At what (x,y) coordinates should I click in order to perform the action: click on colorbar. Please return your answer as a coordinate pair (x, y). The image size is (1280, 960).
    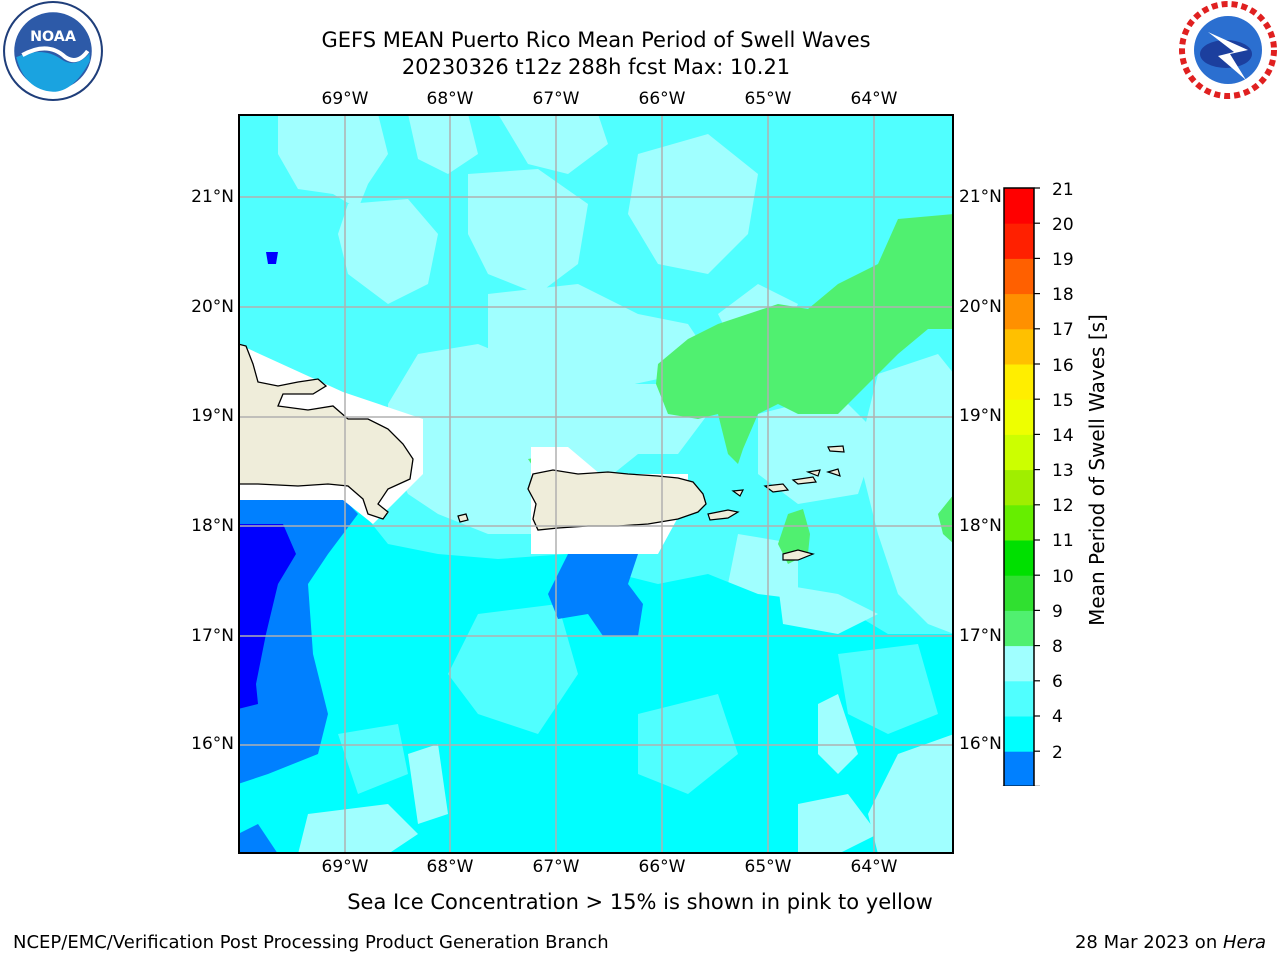
    Looking at the image, I should click on (1021, 486).